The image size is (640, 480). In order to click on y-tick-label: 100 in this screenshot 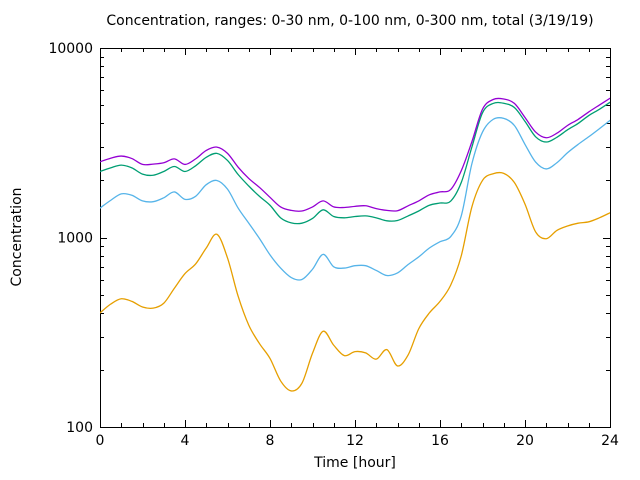, I will do `click(79, 428)`.